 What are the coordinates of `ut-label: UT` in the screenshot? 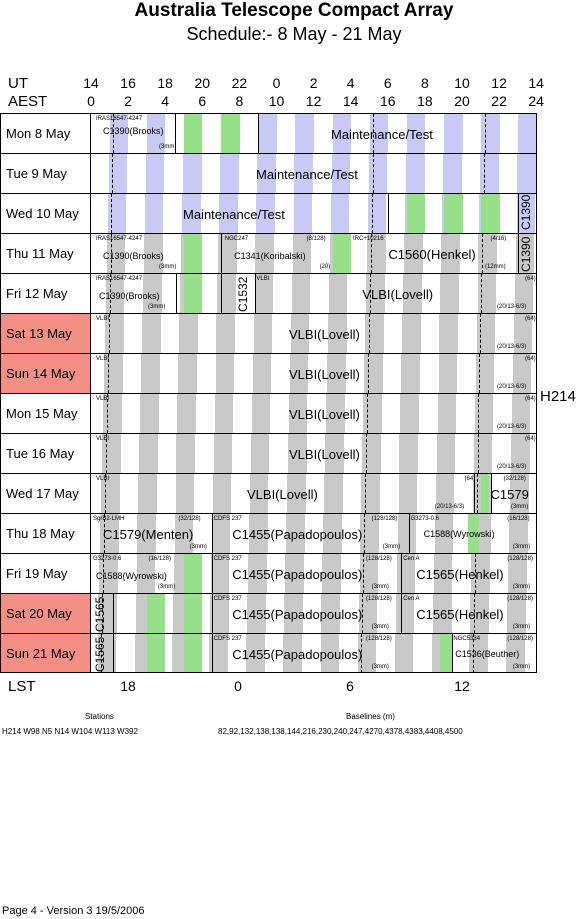 It's located at (18, 83).